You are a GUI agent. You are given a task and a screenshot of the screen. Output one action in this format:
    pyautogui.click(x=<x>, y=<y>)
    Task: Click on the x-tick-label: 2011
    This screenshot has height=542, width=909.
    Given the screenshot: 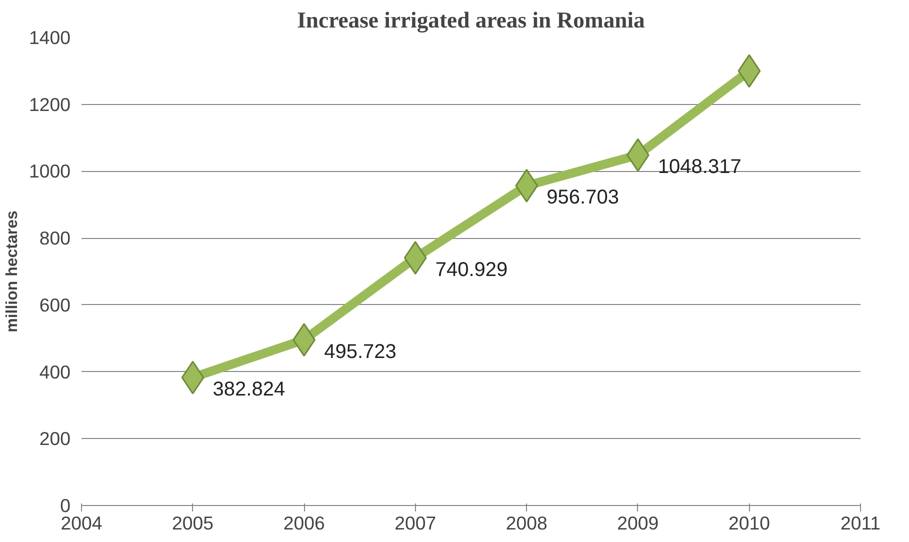 What is the action you would take?
    pyautogui.click(x=860, y=523)
    